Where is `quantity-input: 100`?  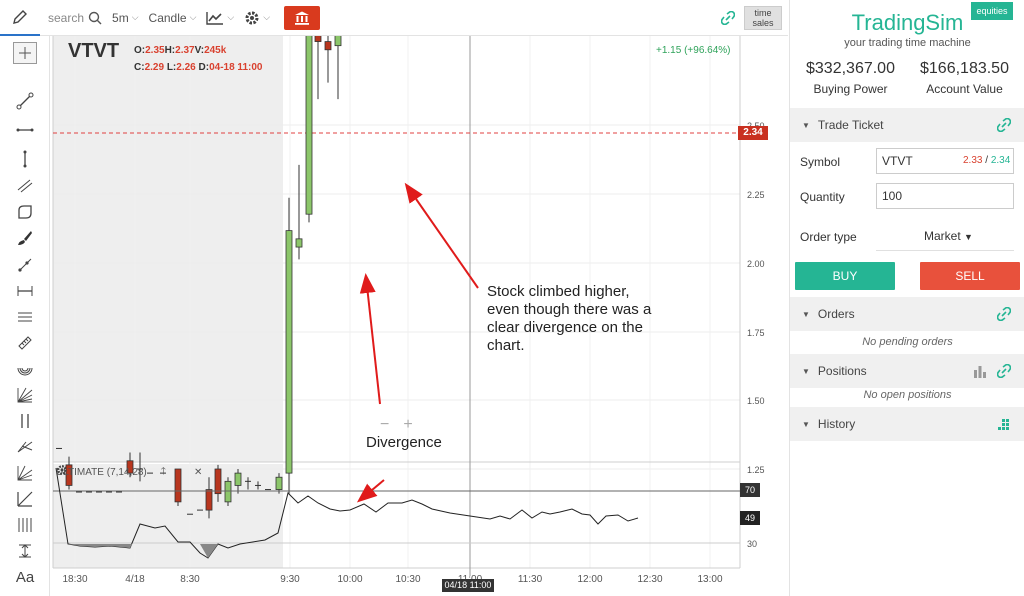 quantity-input: 100 is located at coordinates (945, 196).